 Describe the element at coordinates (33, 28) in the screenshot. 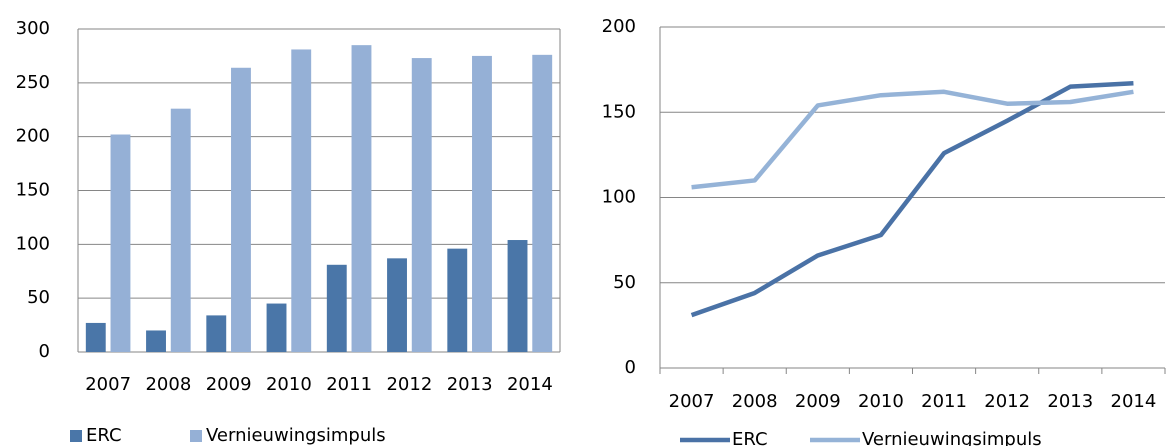

I see `y-tick-label: 300` at that location.